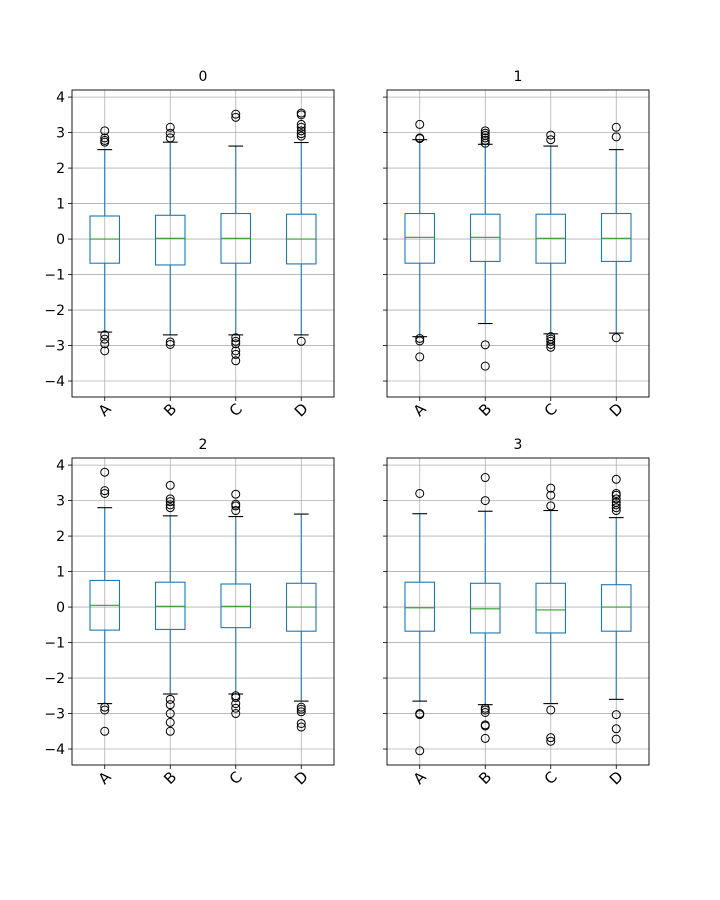 The height and width of the screenshot is (900, 720). I want to click on panel-3: A B C D 3, so click(516, 613).